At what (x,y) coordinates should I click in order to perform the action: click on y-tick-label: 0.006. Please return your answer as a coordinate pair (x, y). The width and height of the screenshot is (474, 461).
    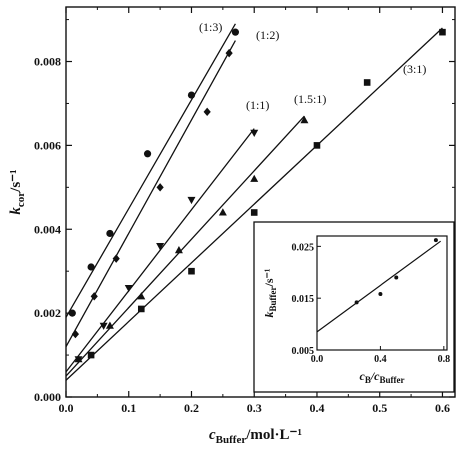
    Looking at the image, I should click on (47, 145).